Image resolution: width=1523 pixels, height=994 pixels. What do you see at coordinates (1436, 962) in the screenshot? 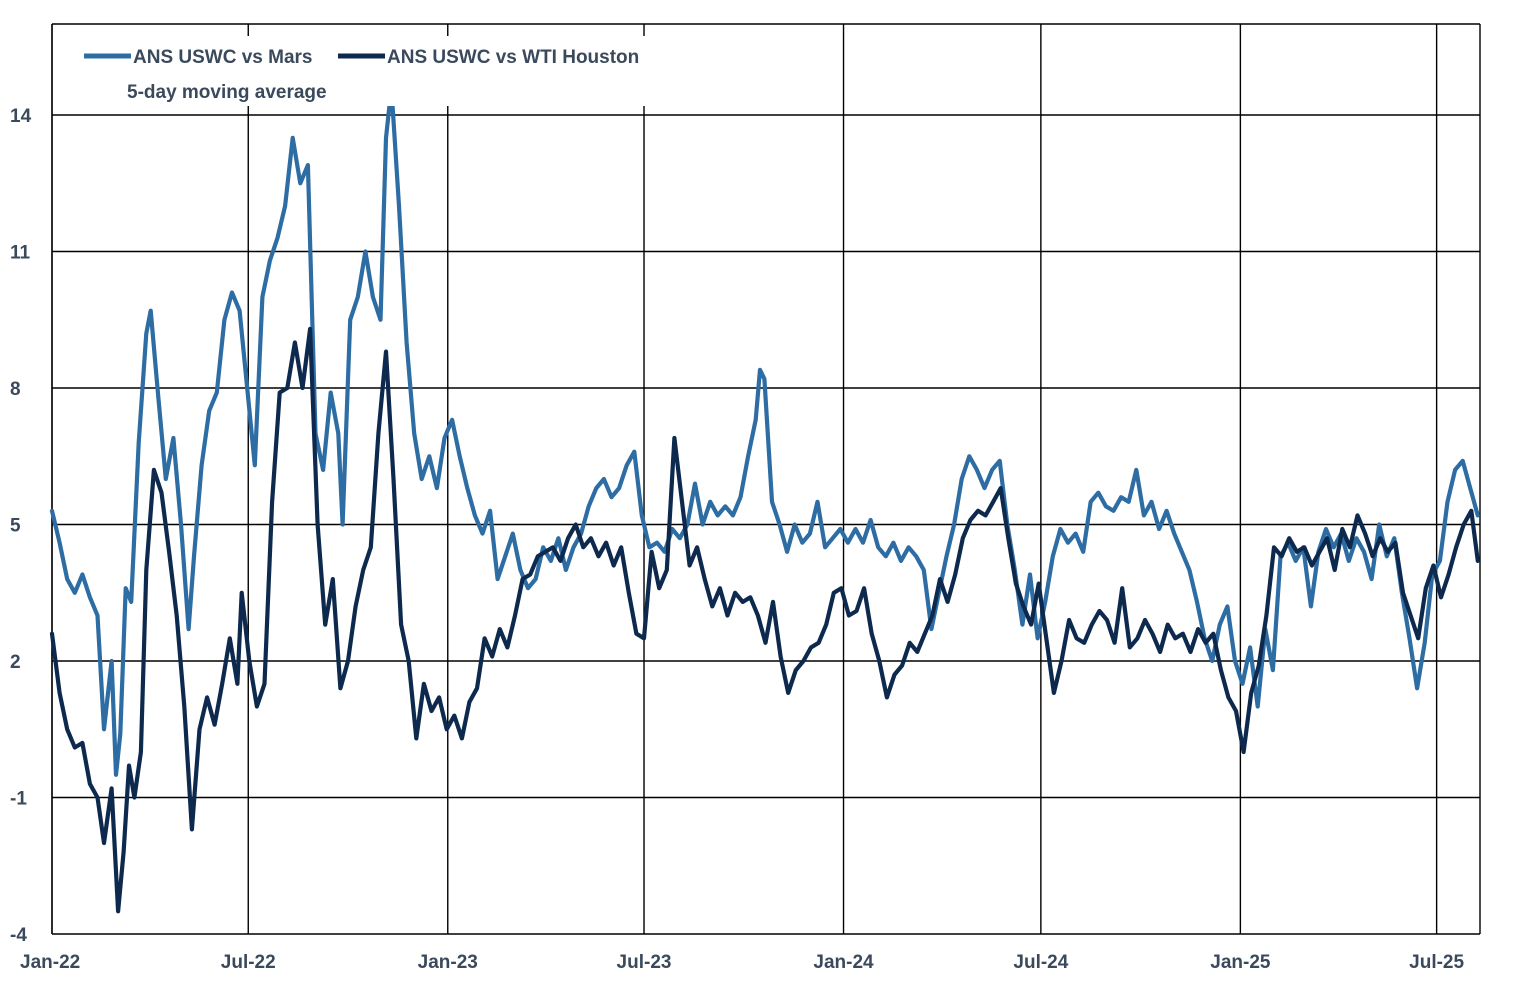
I see `x-tick-label: Jul-25` at bounding box center [1436, 962].